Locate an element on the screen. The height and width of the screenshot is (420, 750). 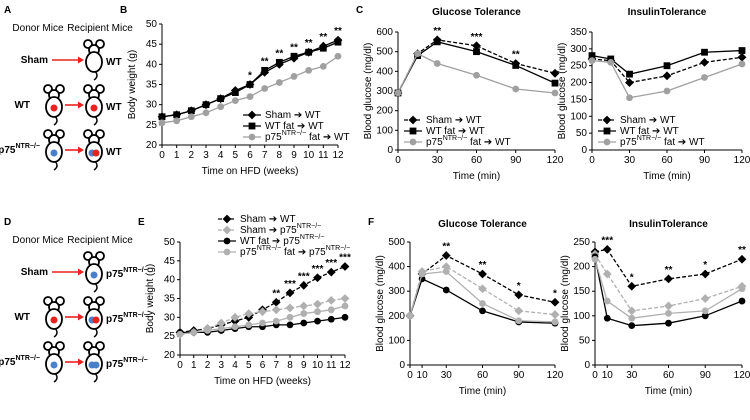
text-part: D is located at coordinates (7, 222).